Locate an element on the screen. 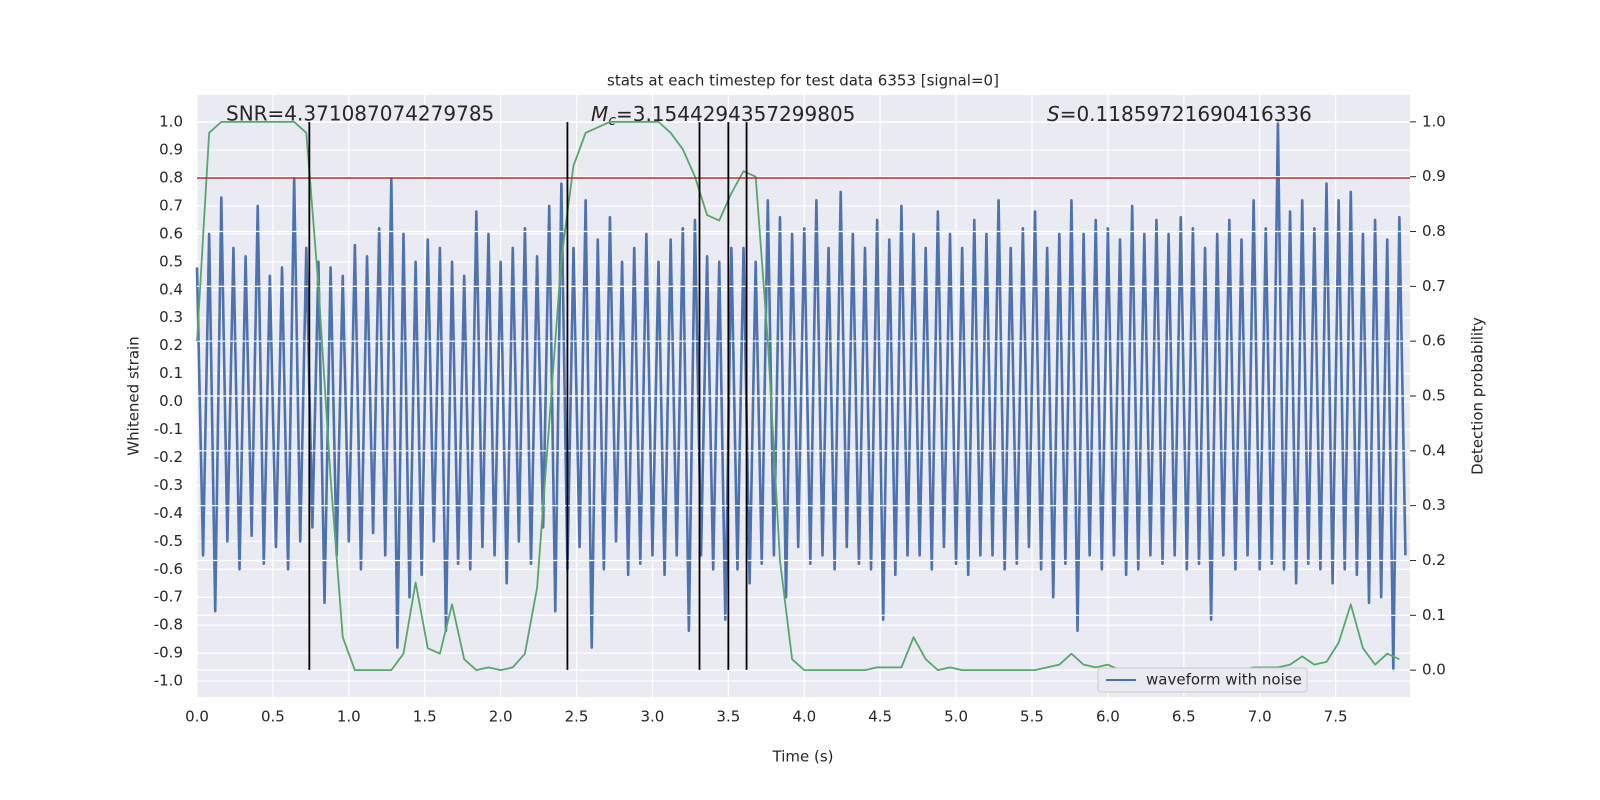  legend-label: waveform with noise is located at coordinates (1224, 680).